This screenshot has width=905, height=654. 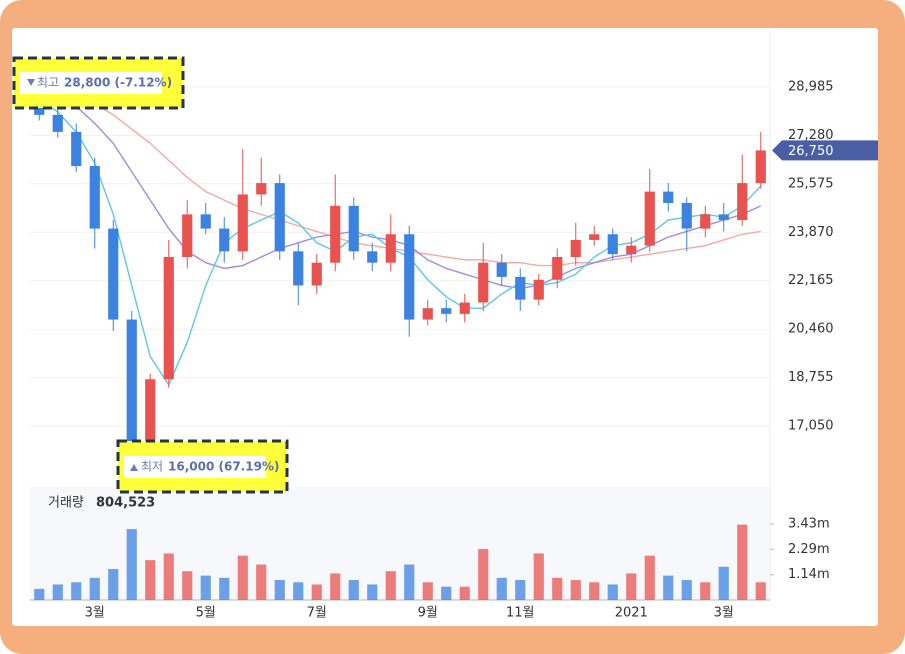 I want to click on x-tick-label: 2021, so click(x=631, y=613).